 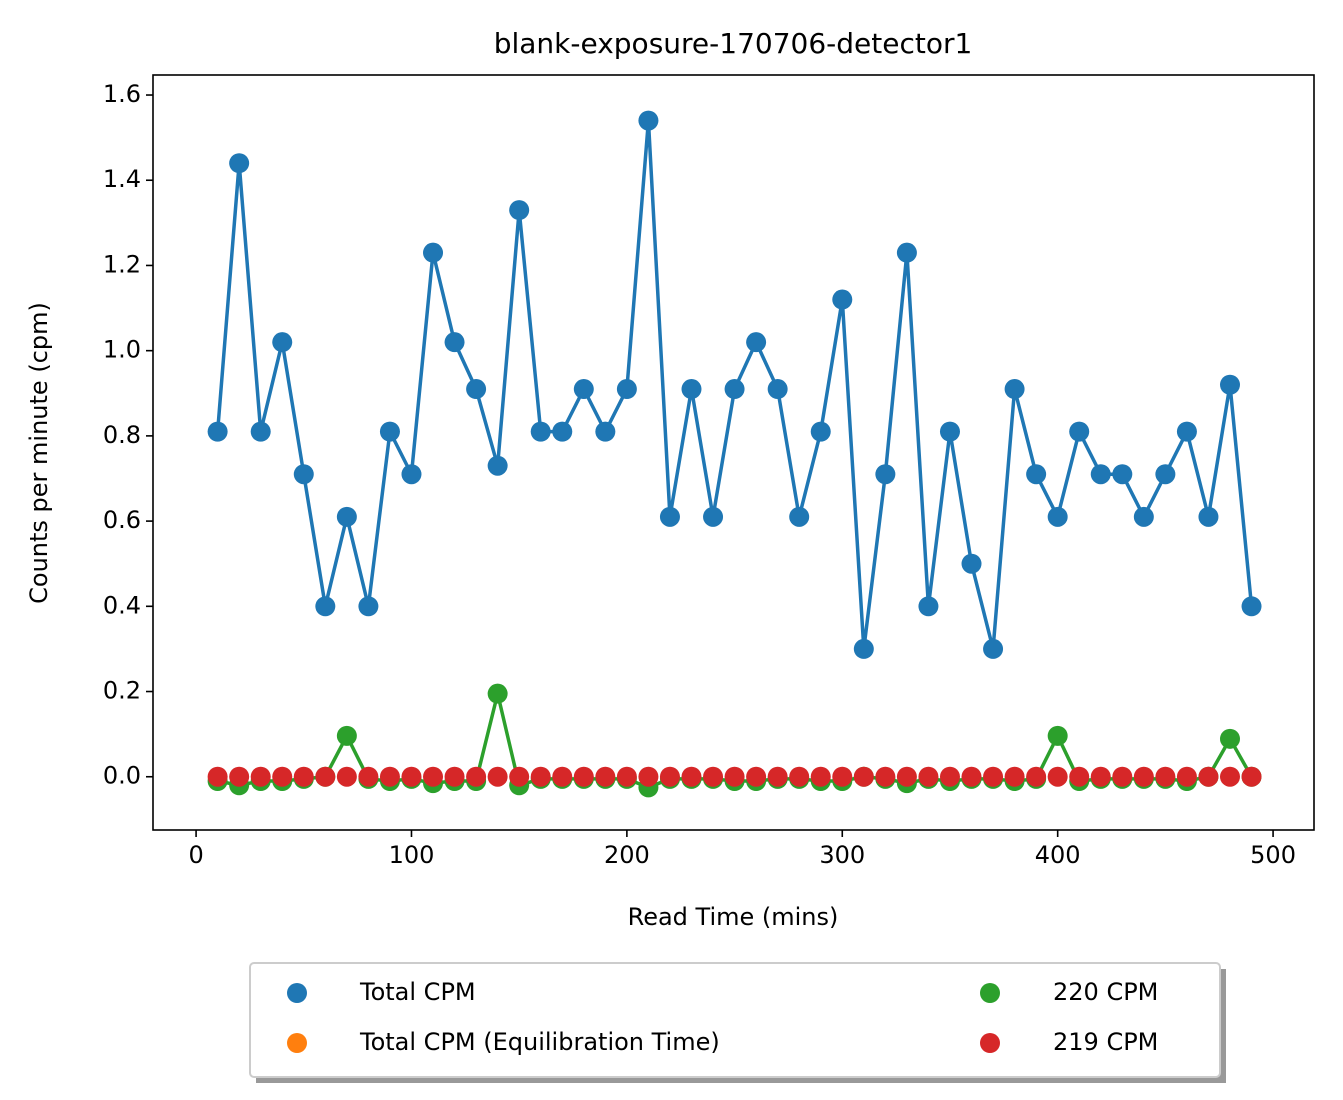 What do you see at coordinates (412, 855) in the screenshot?
I see `x-tick-label: 100` at bounding box center [412, 855].